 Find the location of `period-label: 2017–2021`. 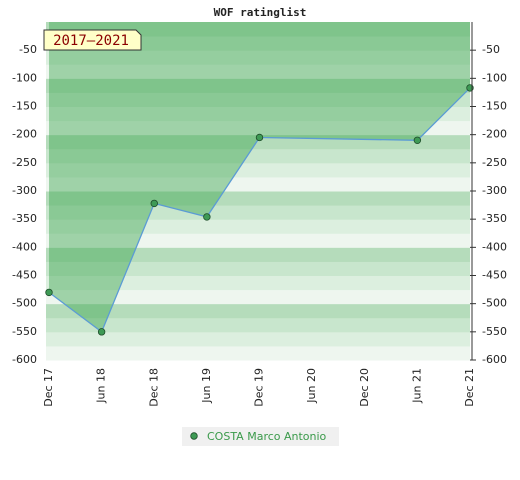

period-label: 2017–2021 is located at coordinates (91, 41).